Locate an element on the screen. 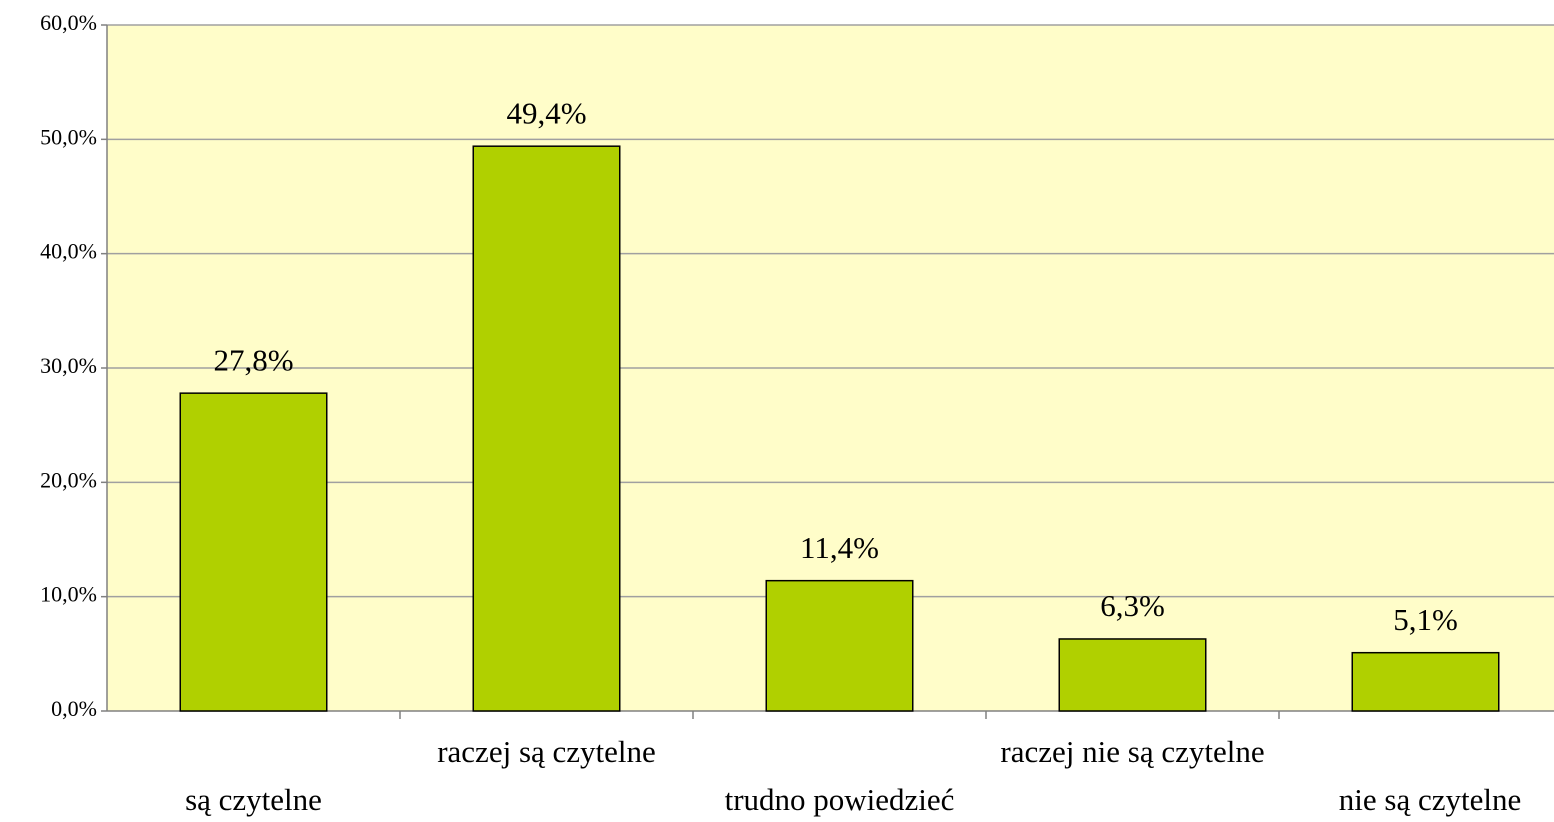 This screenshot has height=822, width=1554. y-tick-label: 20,0% is located at coordinates (68, 479).